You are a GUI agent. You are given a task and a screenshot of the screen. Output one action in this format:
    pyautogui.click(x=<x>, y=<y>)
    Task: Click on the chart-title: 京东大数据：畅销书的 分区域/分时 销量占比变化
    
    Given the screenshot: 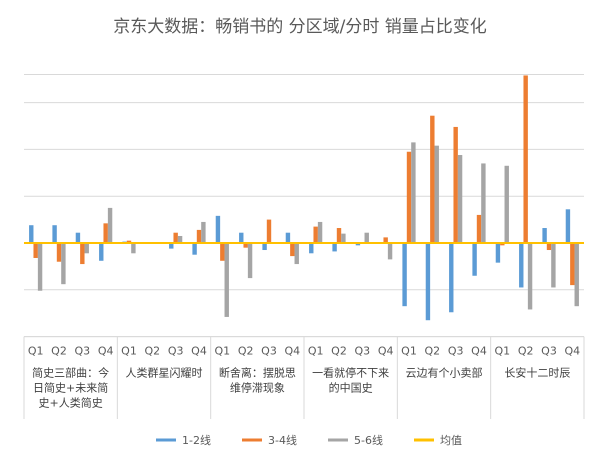 What is the action you would take?
    pyautogui.click(x=300, y=27)
    